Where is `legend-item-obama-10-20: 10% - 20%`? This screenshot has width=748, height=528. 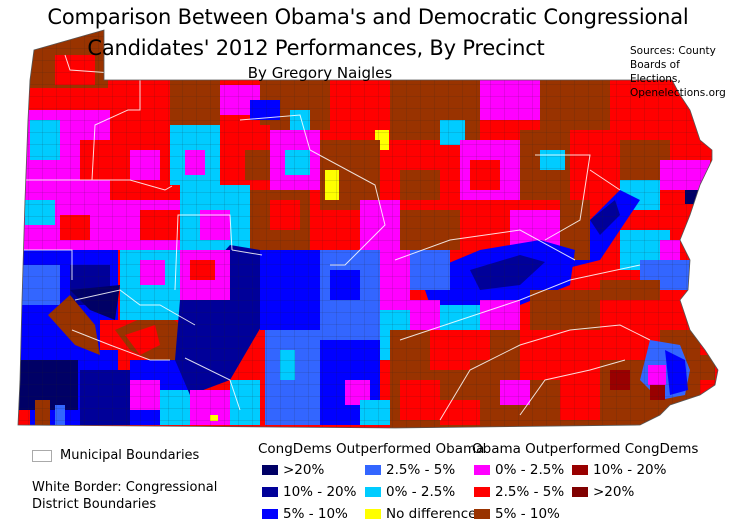 legend-item-obama-10-20: 10% - 20% is located at coordinates (619, 470).